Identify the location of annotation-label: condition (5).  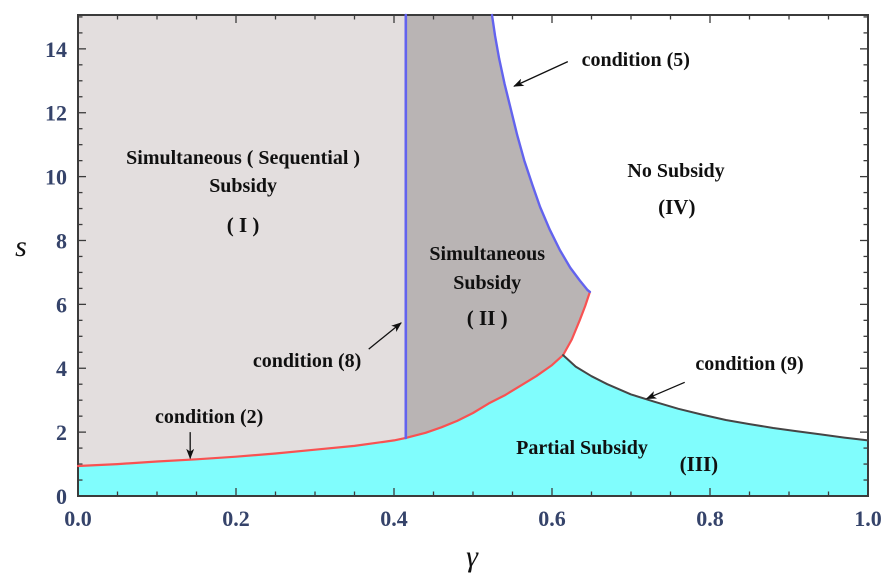
(636, 60).